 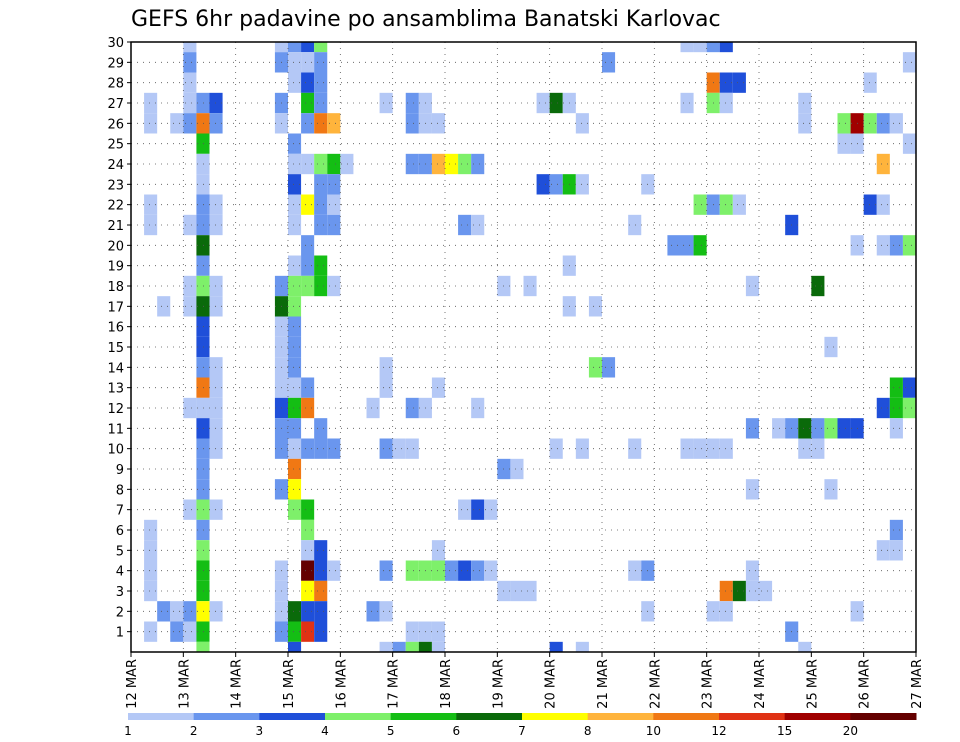 What do you see at coordinates (184, 684) in the screenshot?
I see `x-tick-label: 13 MAR` at bounding box center [184, 684].